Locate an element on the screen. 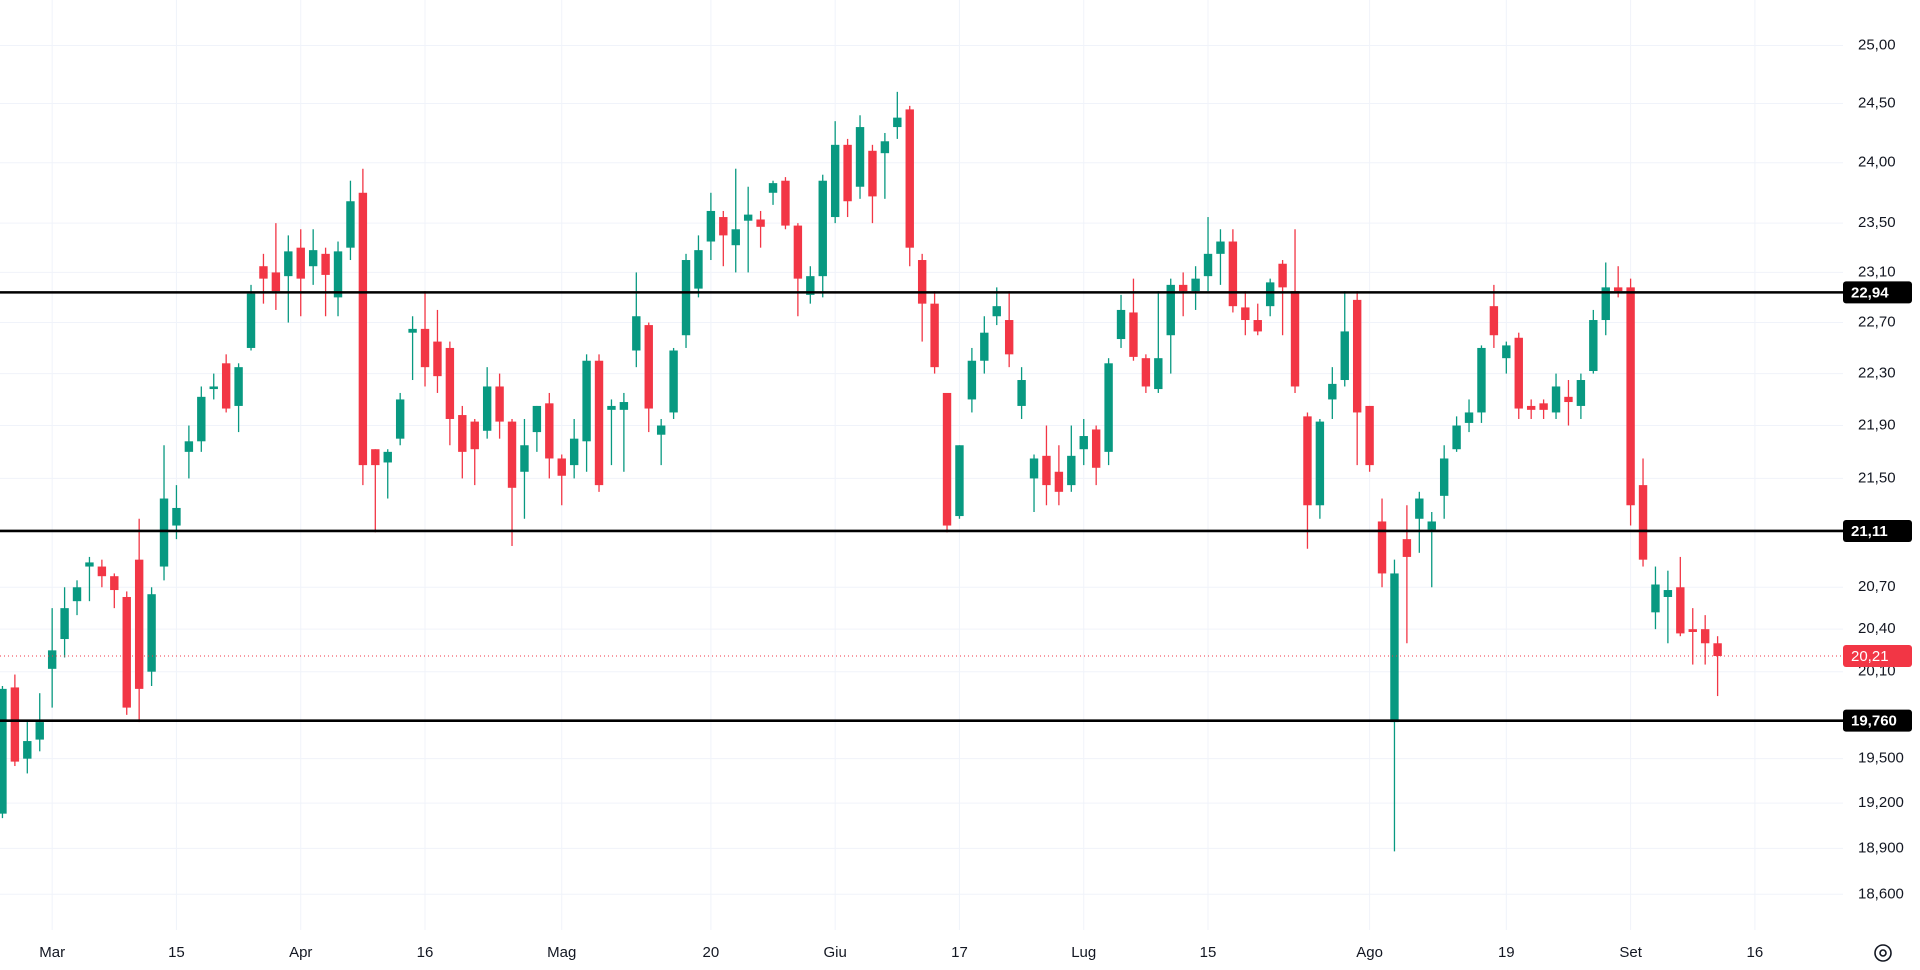 The image size is (1920, 970). level-label-box is located at coordinates (1877, 720).